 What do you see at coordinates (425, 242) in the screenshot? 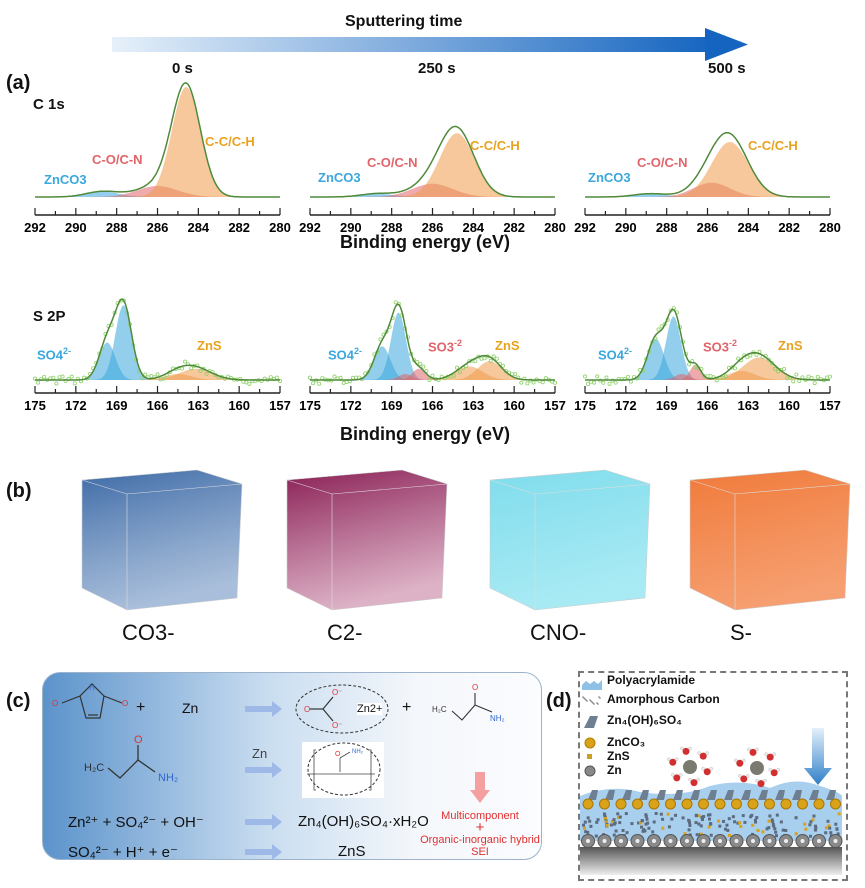
I see `axis-title-c1s: Binding energy (eV)` at bounding box center [425, 242].